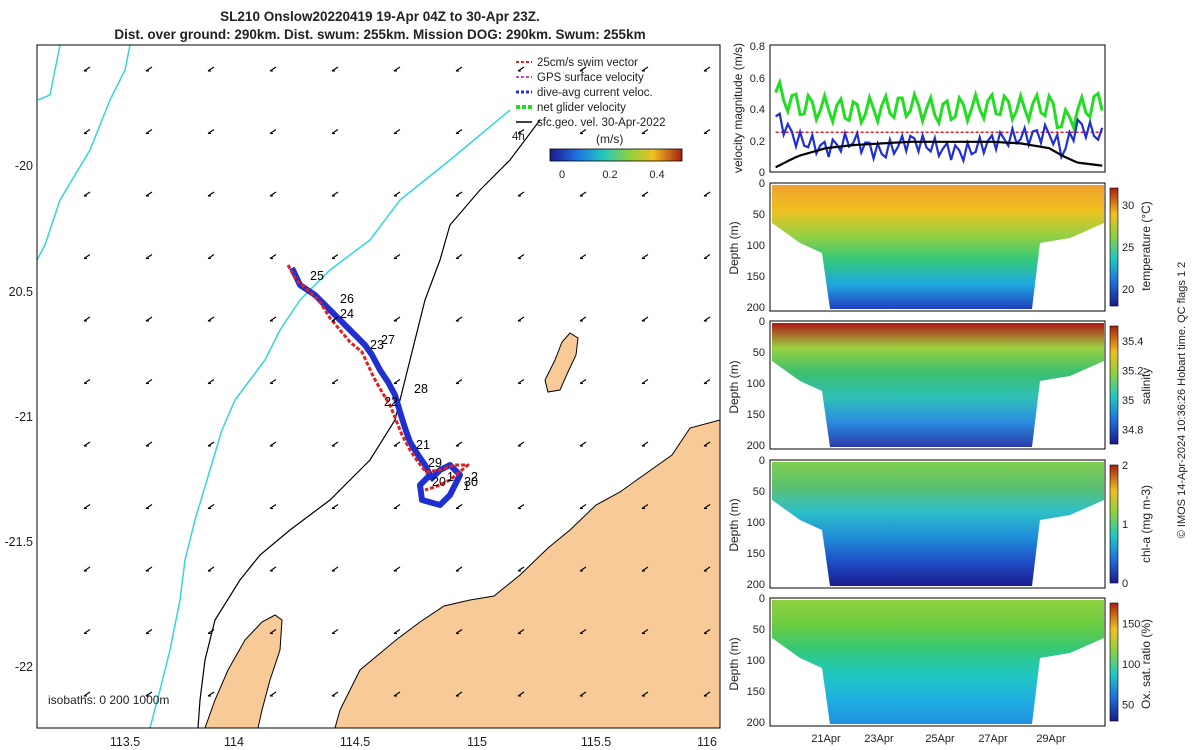  I want to click on velocity-ylabel: velocity magnitude (m/s), so click(738, 108).